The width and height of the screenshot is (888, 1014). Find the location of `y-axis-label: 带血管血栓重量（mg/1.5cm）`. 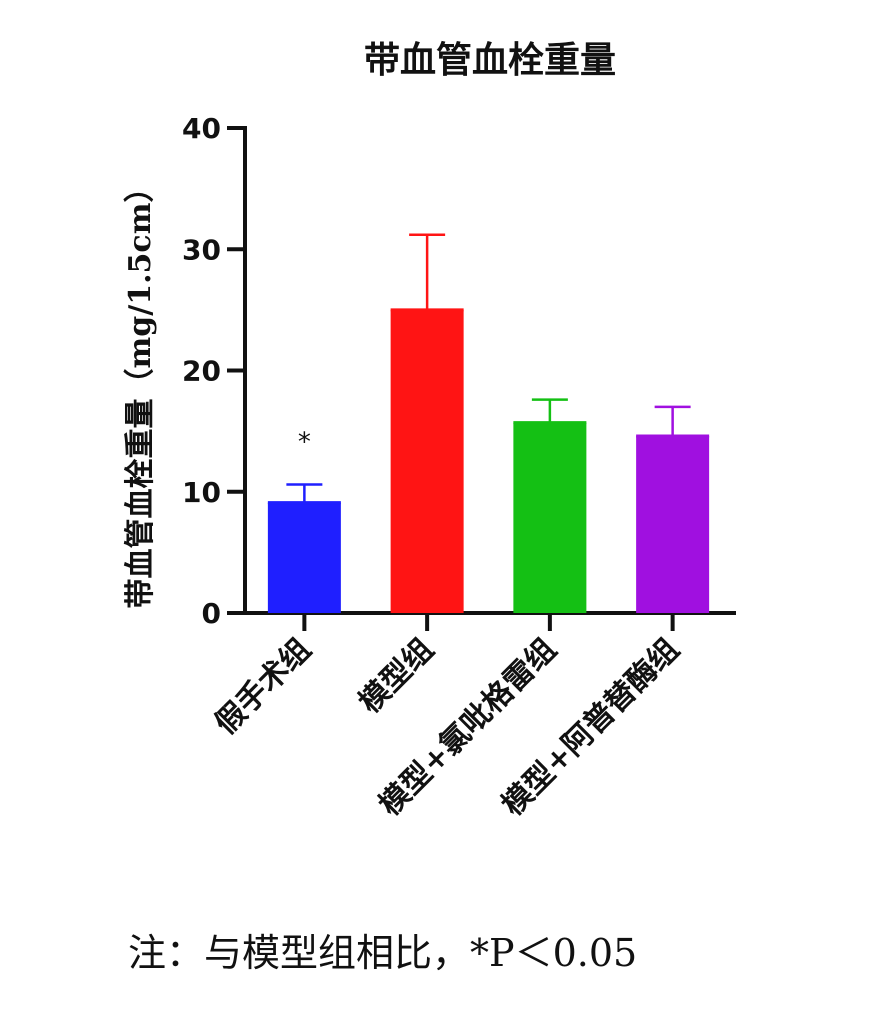

y-axis-label: 带血管血栓重量（mg/1.5cm） is located at coordinates (140, 391).